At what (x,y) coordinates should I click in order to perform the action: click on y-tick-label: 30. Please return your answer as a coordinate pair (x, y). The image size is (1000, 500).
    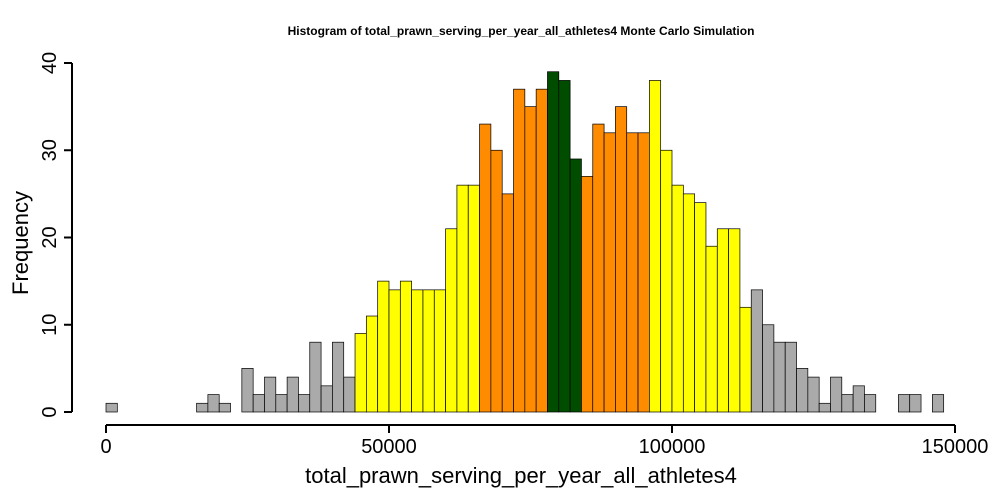
    Looking at the image, I should click on (50, 150).